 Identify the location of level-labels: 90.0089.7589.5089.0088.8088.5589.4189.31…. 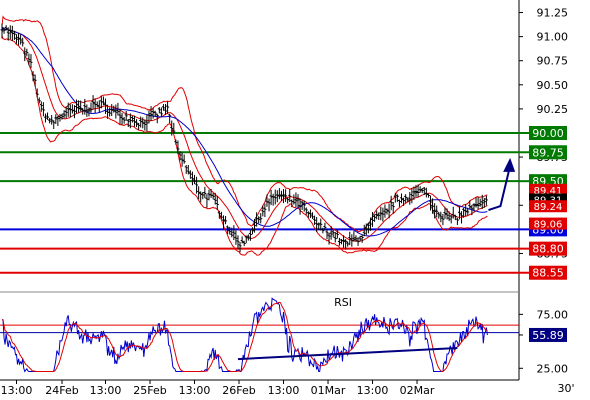
(543, 202).